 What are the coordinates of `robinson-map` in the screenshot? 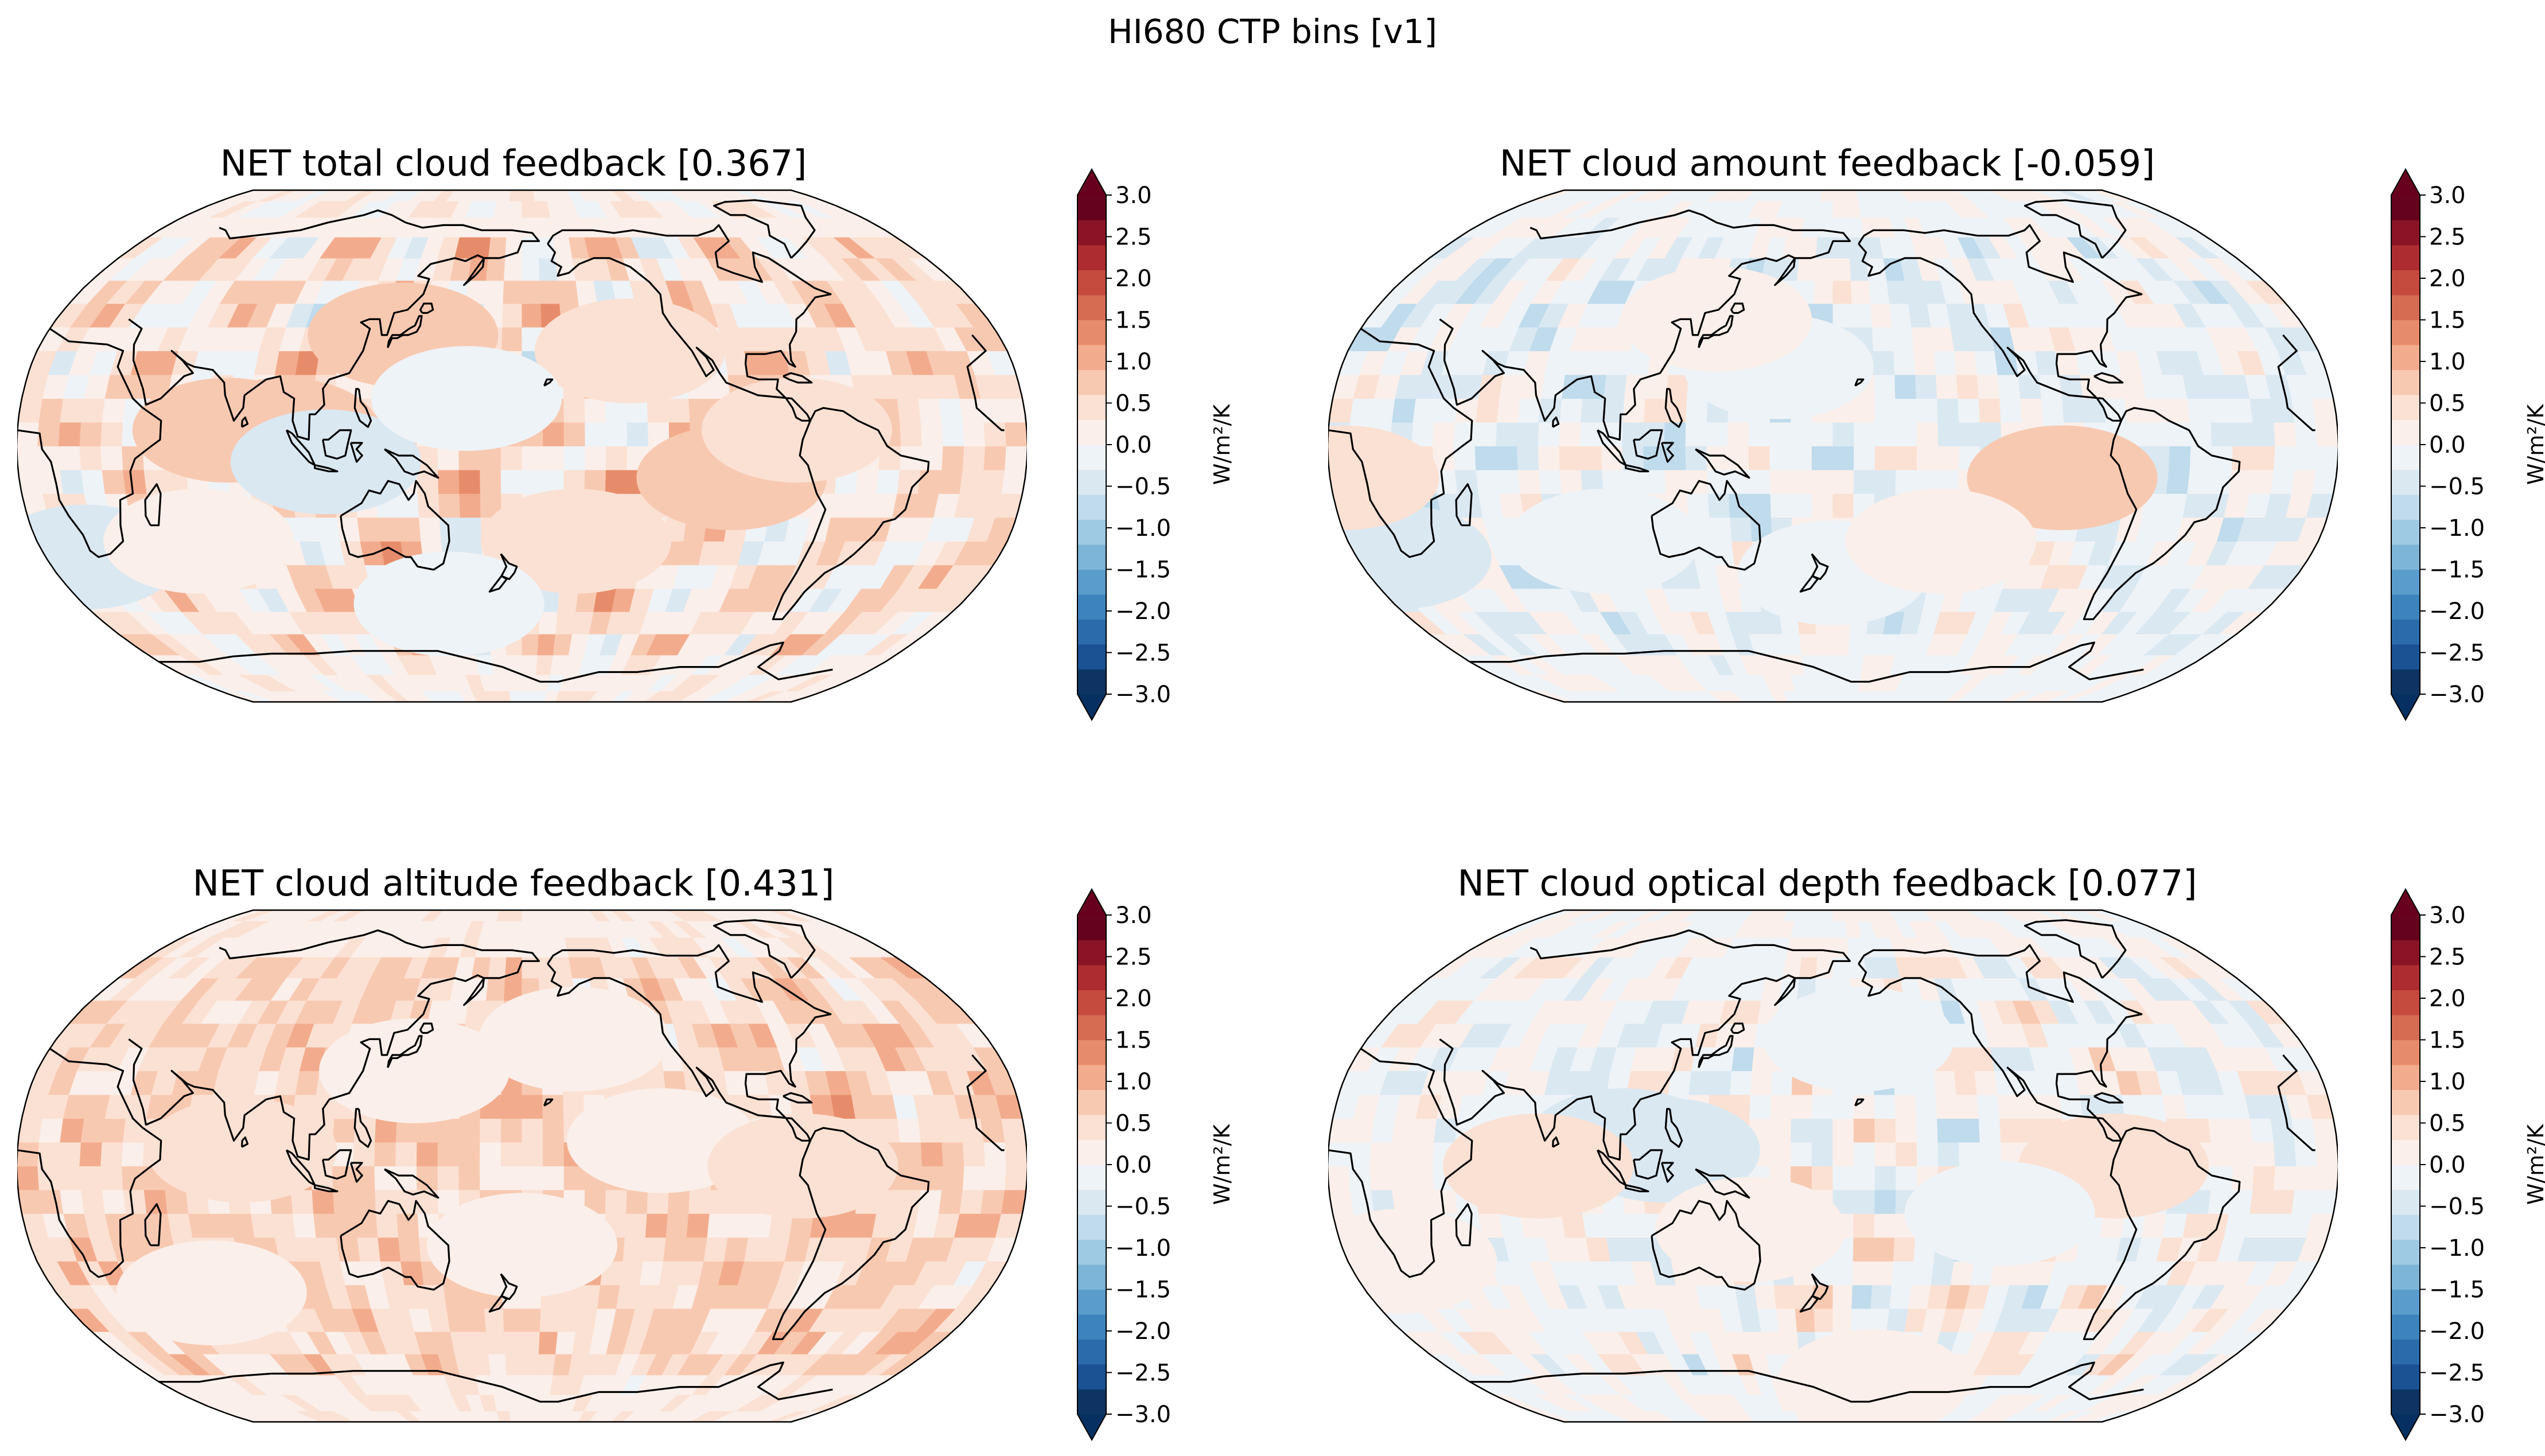 It's located at (522, 1166).